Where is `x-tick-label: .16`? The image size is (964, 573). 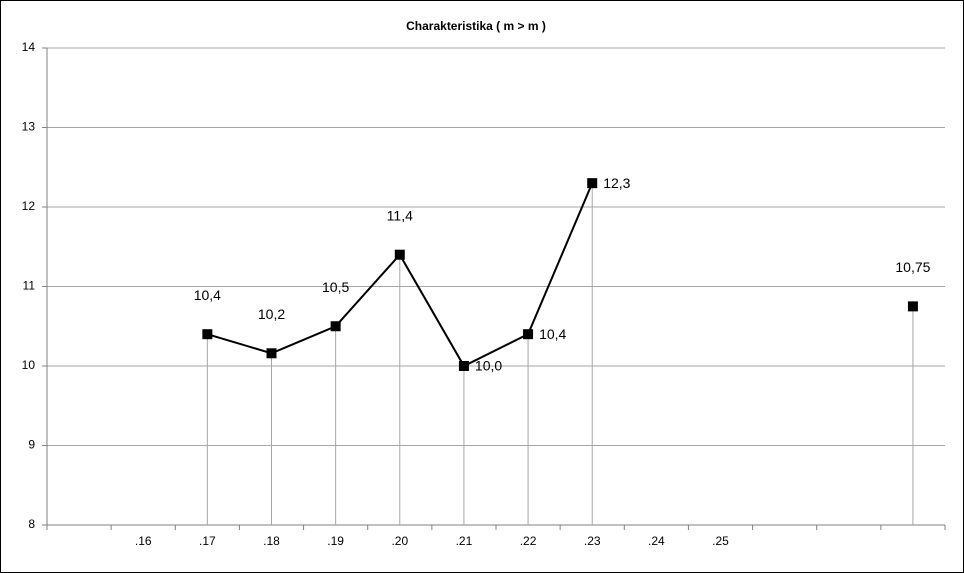
x-tick-label: .16 is located at coordinates (143, 541).